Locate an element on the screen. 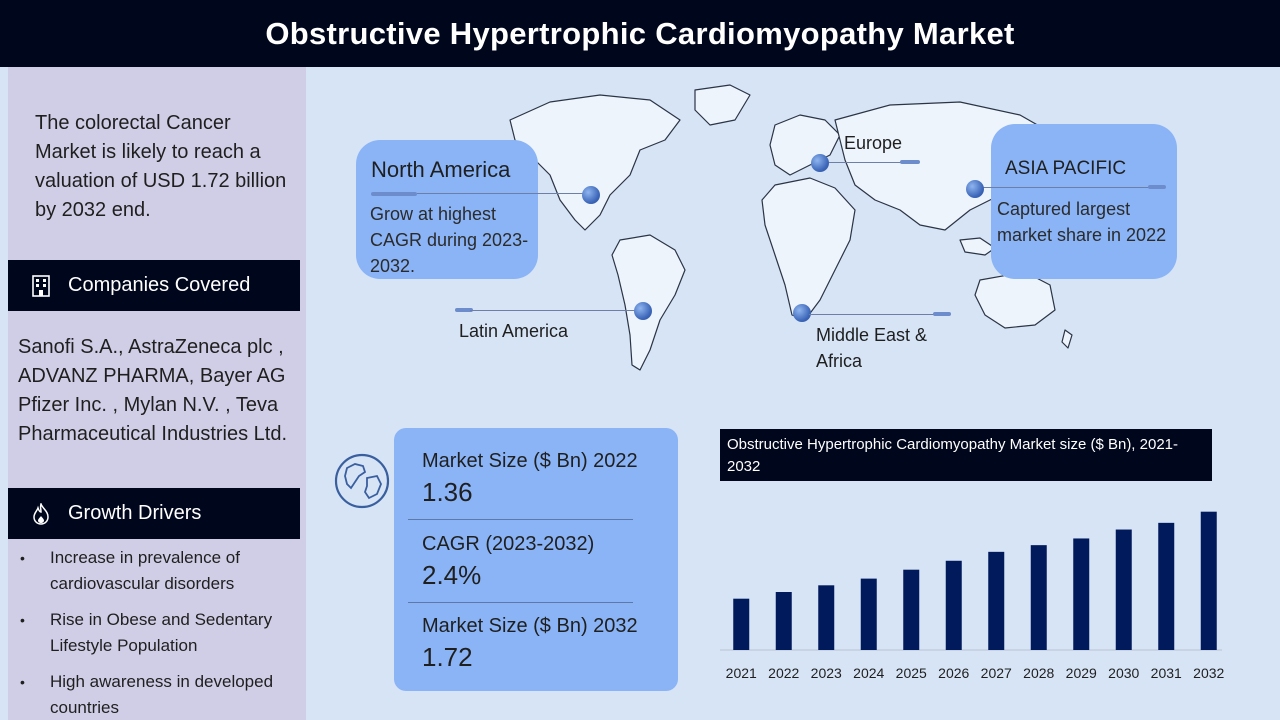  bar-2031 is located at coordinates (1166, 586).